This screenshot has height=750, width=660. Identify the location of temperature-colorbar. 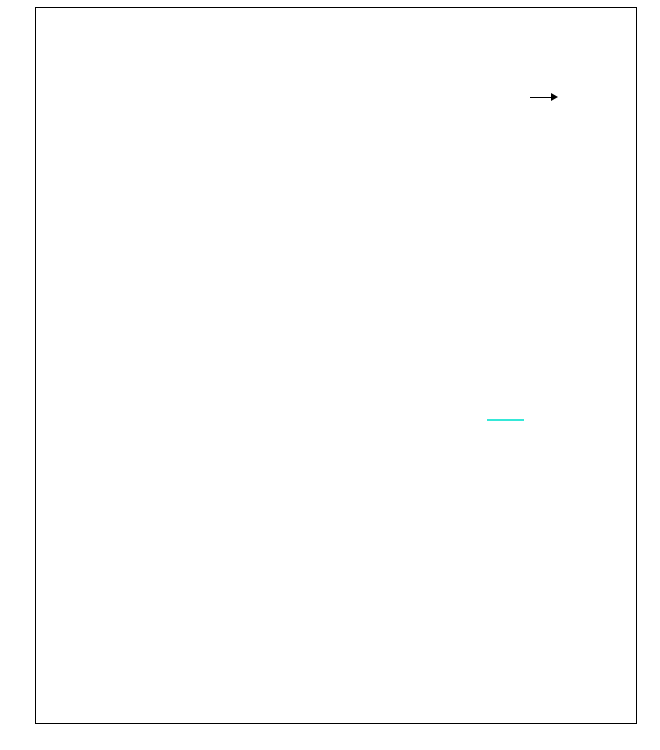
(581, 342).